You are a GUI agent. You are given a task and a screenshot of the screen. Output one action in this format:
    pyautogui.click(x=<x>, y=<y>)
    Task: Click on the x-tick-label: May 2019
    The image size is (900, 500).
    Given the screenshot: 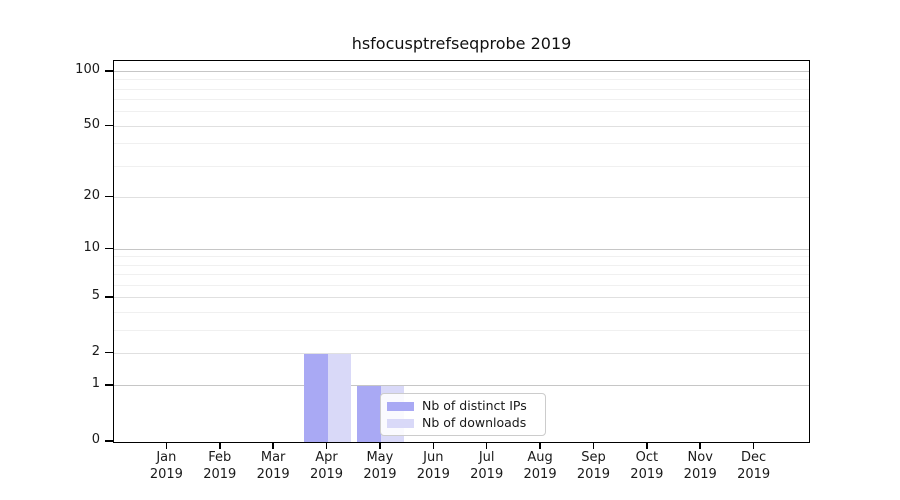 What is the action you would take?
    pyautogui.click(x=380, y=466)
    